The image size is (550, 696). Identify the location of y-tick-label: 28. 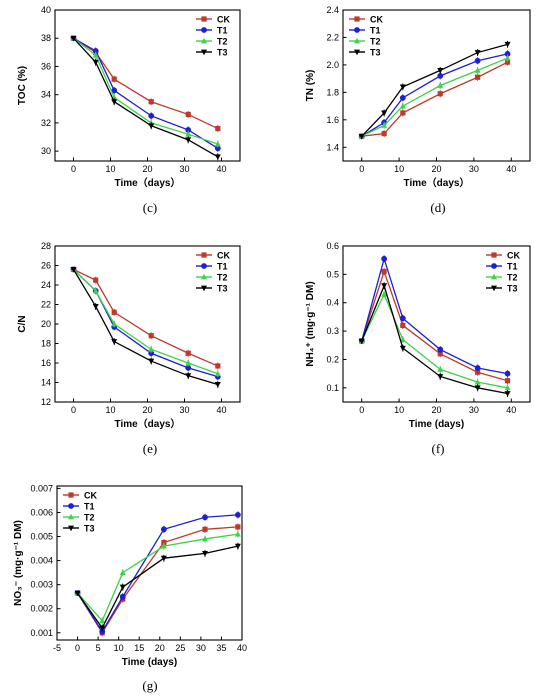
(46, 246).